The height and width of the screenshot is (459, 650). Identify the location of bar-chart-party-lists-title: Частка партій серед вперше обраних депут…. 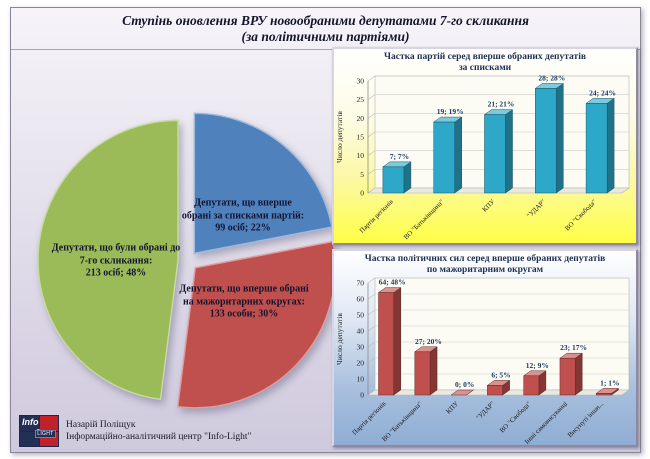
(485, 62).